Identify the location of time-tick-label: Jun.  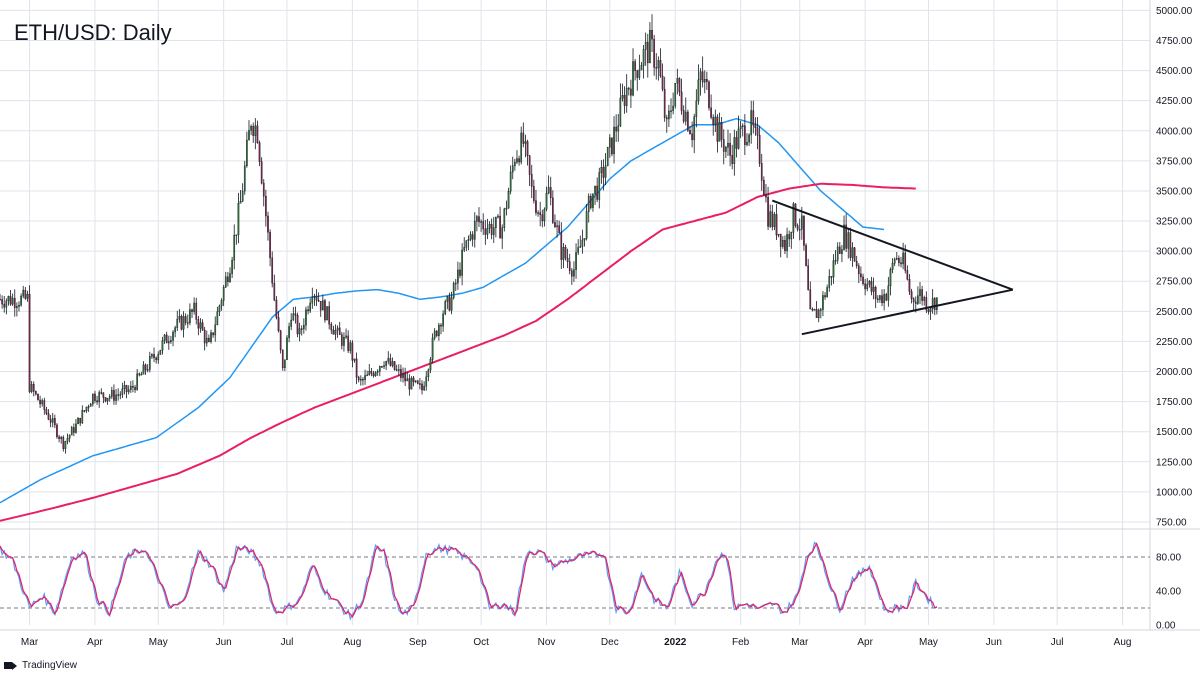
(224, 642).